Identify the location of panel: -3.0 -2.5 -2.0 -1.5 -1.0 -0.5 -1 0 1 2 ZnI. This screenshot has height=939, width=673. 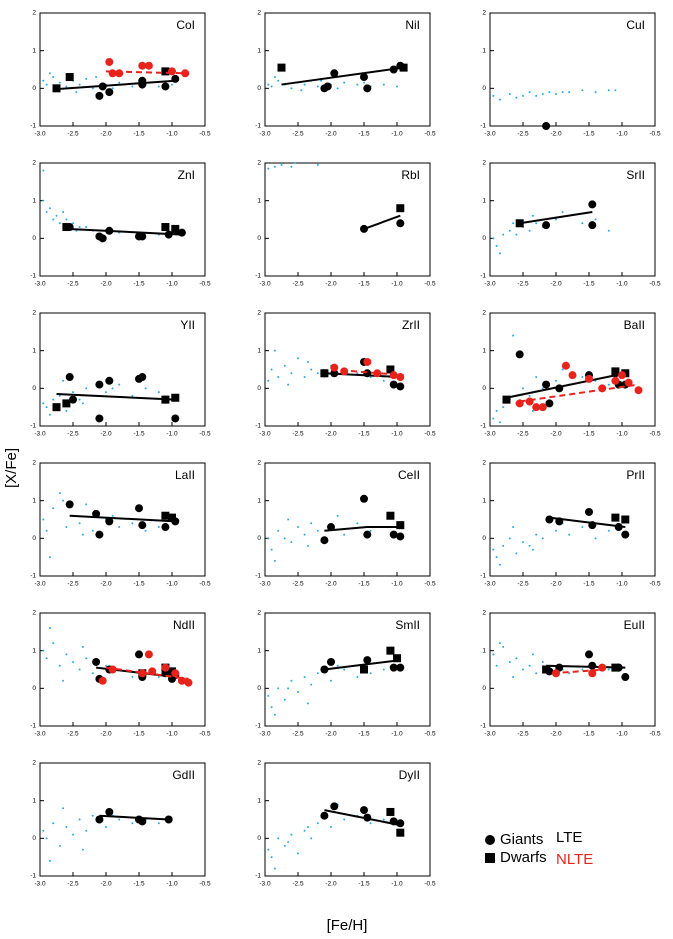
(120, 224).